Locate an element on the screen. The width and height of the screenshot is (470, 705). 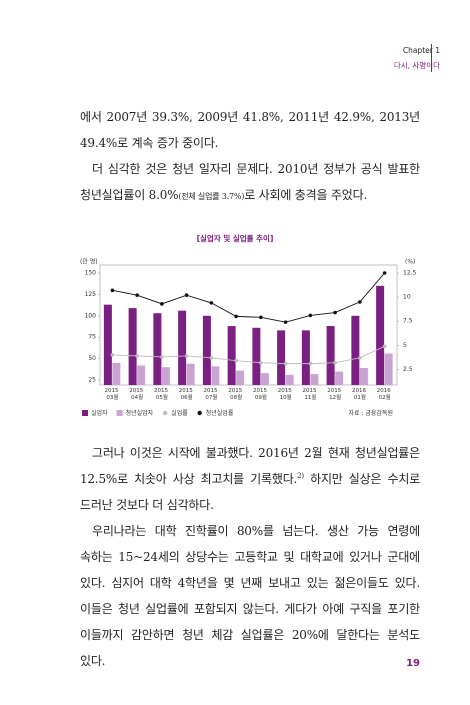
y-axis-label: (만 명) is located at coordinates (89, 262).